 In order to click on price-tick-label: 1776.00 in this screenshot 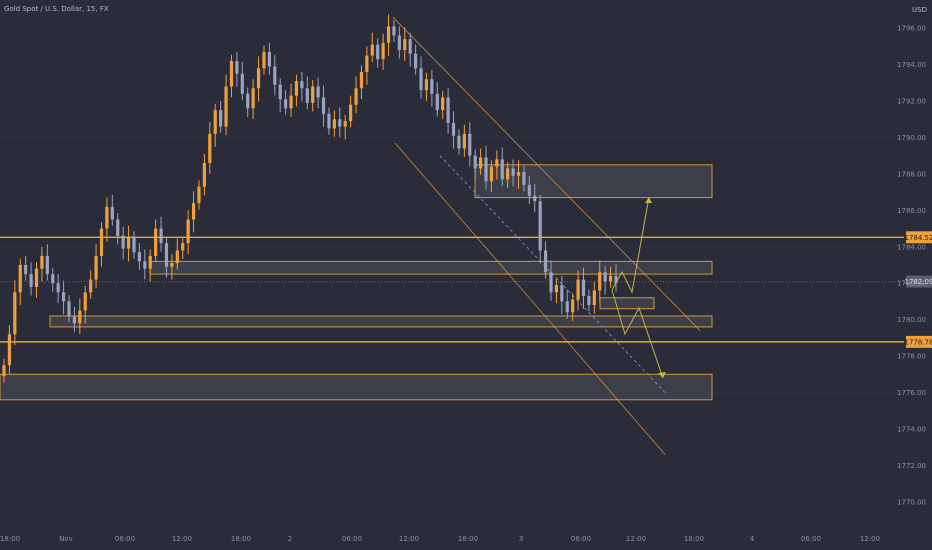, I will do `click(911, 393)`.